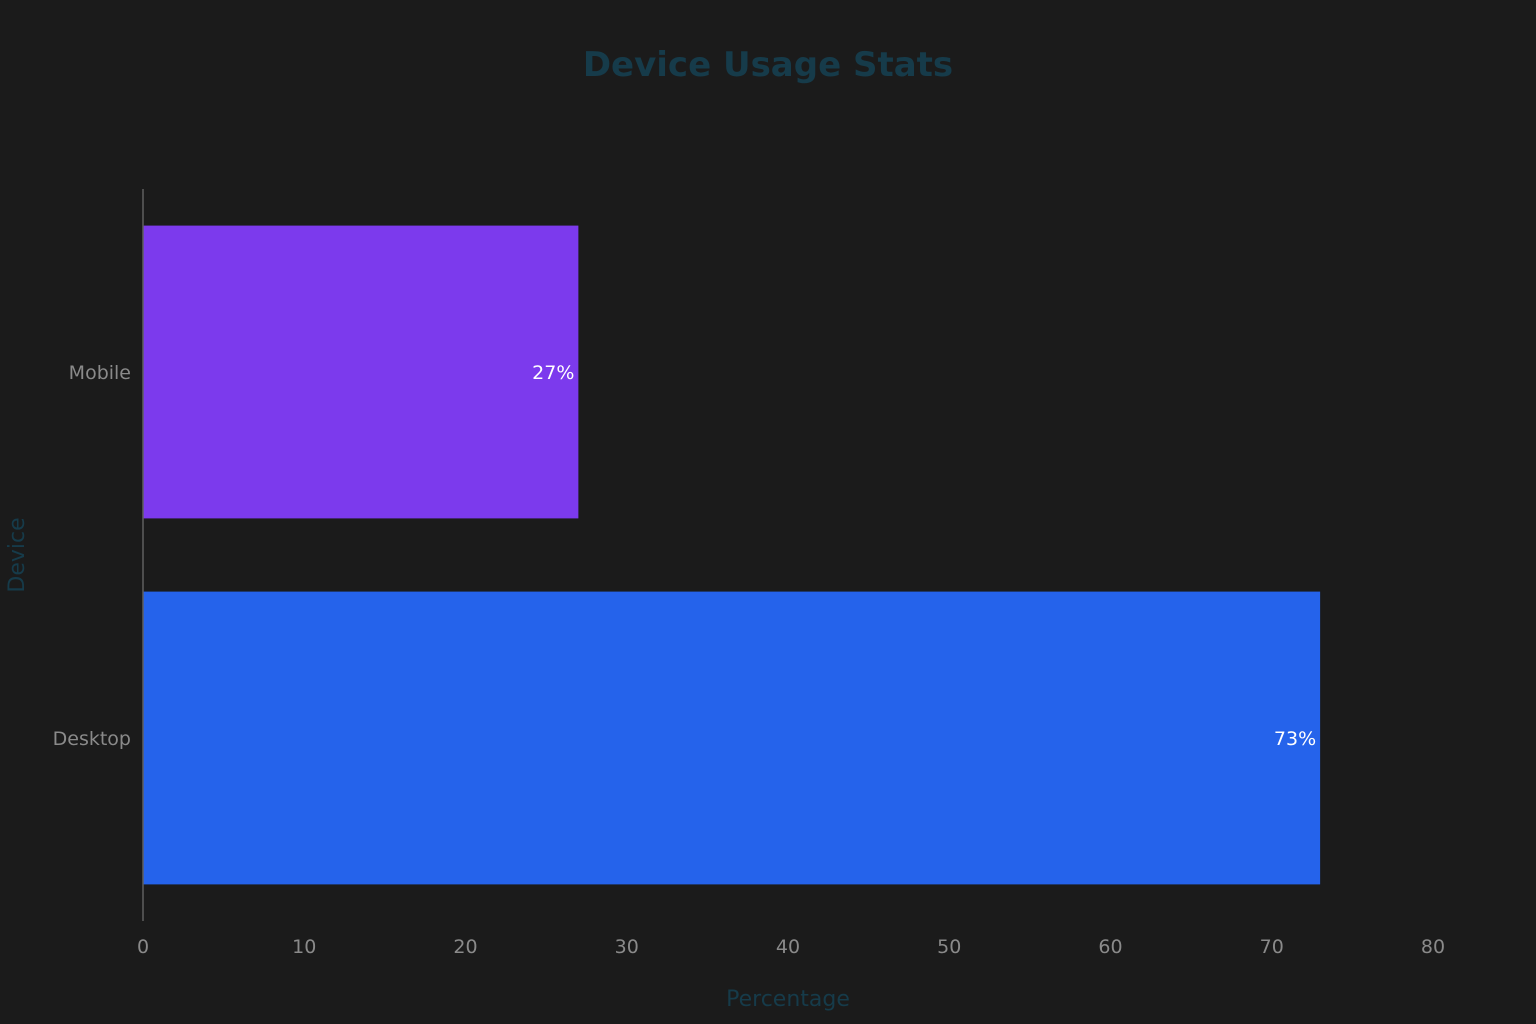 The image size is (1536, 1024). What do you see at coordinates (17, 554) in the screenshot?
I see `y-axis-title: Device` at bounding box center [17, 554].